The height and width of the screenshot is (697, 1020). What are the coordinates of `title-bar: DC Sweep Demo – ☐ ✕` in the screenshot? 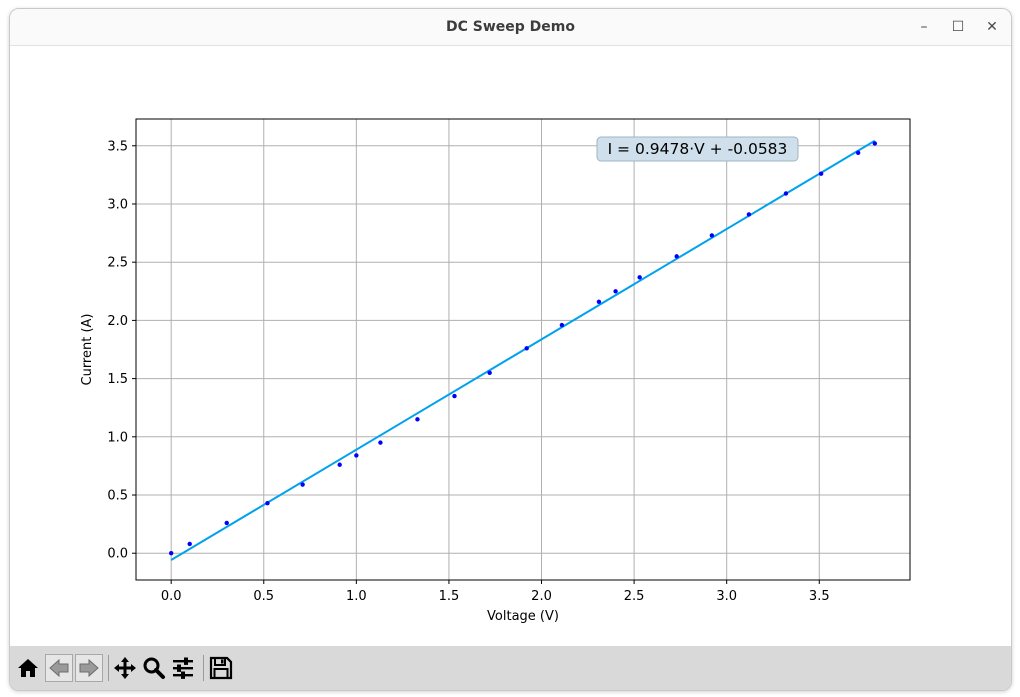 It's located at (510, 27).